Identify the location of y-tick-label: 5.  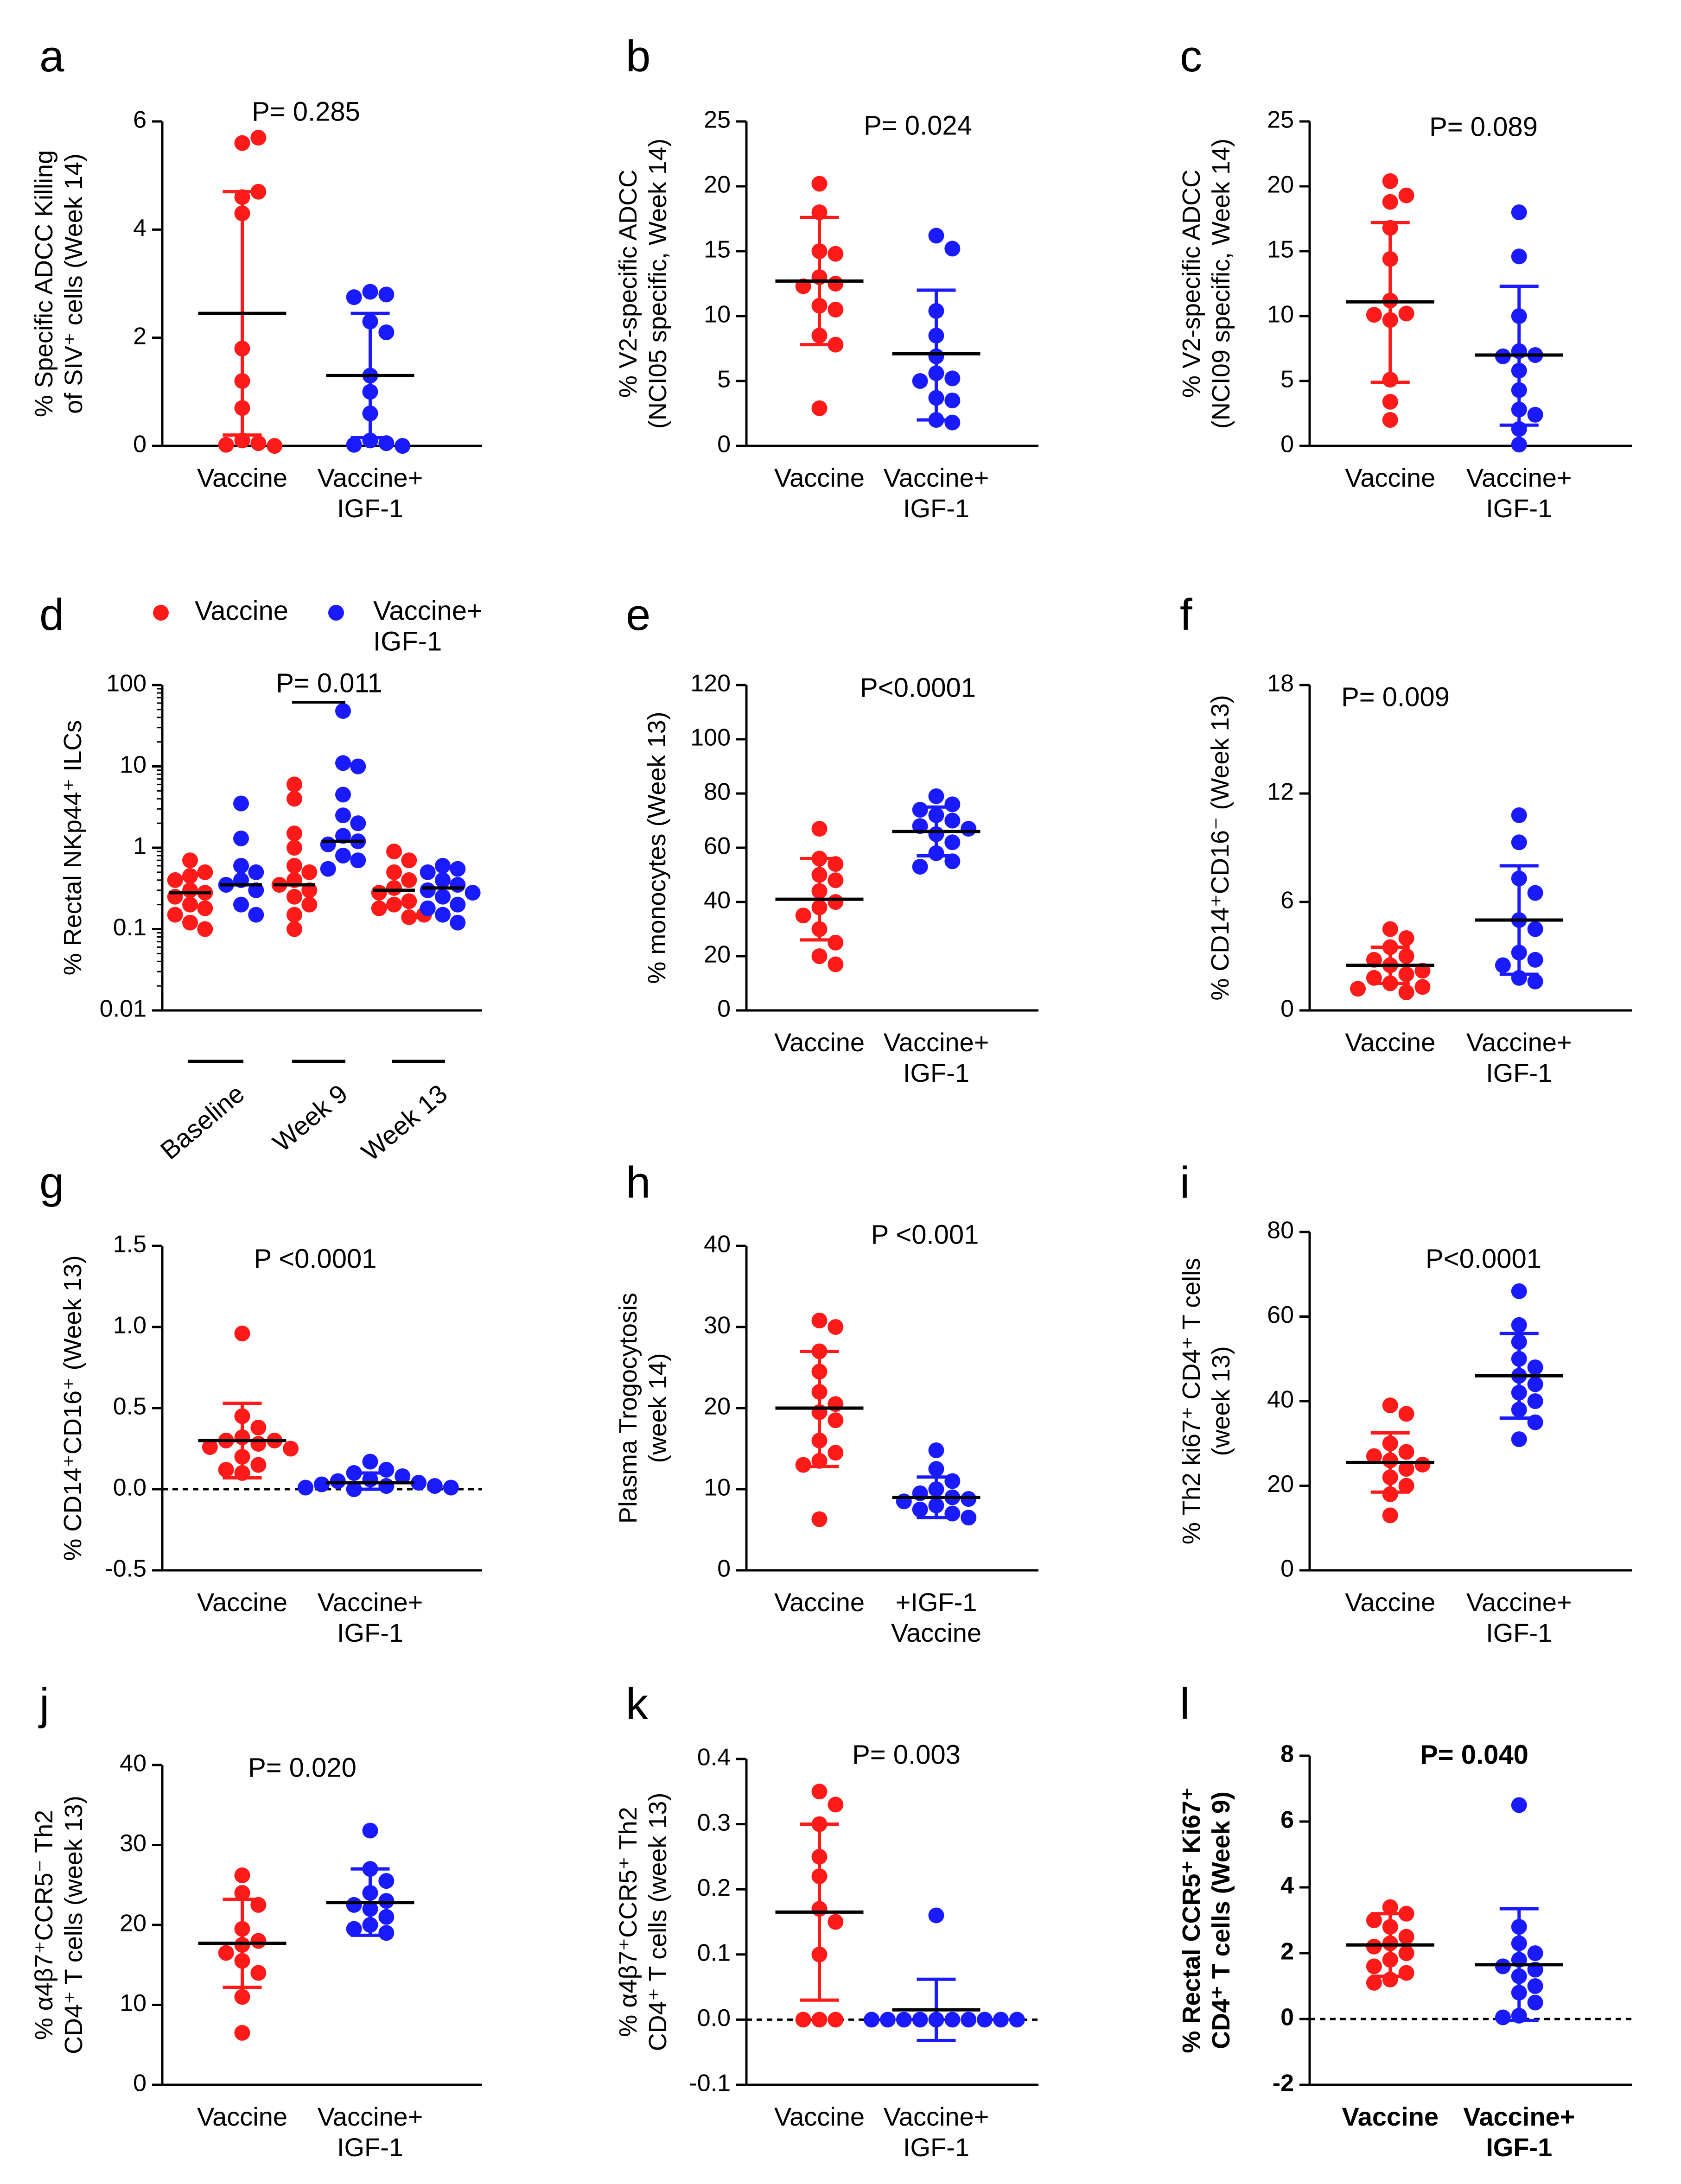
(724, 379).